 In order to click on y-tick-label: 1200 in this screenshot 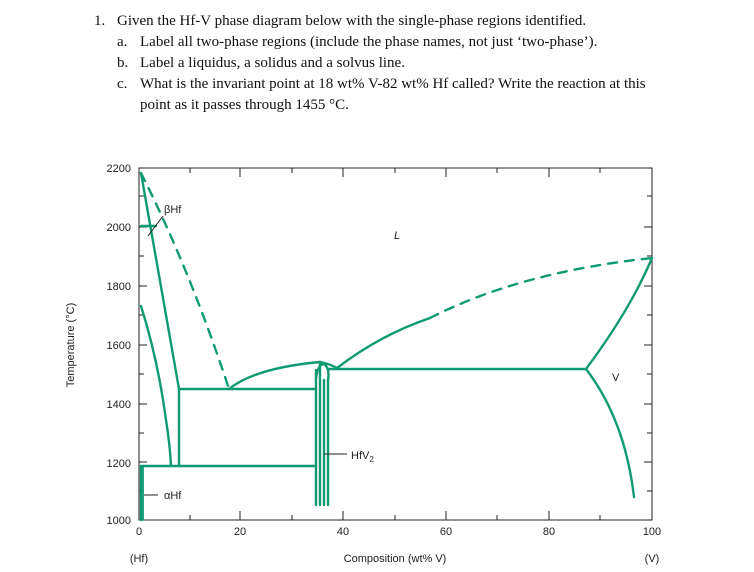, I will do `click(119, 464)`.